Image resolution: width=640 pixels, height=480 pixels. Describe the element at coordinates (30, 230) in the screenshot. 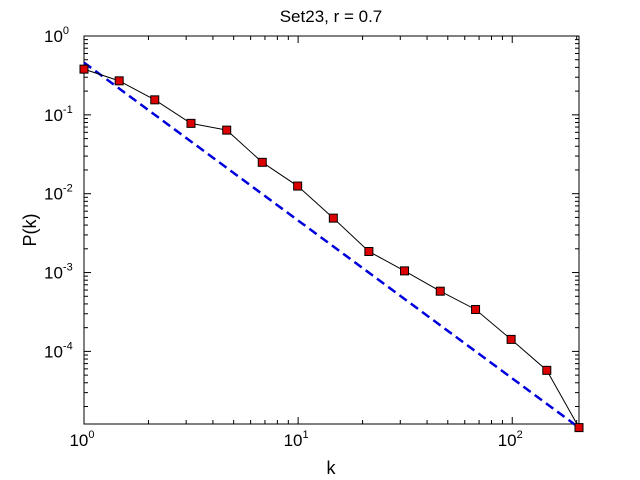

I see `y-axis-label: P(k)` at that location.